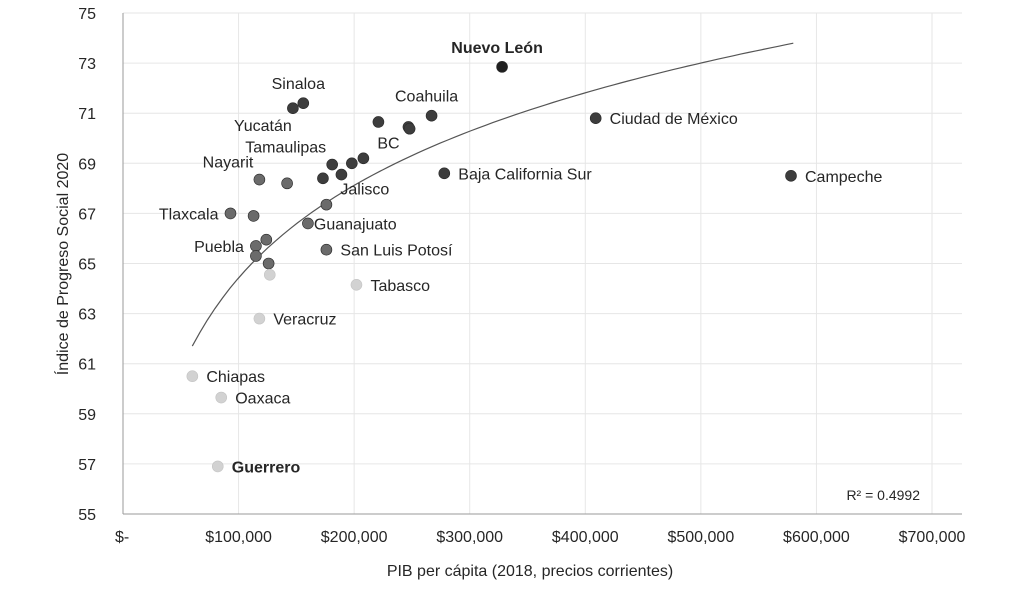 This screenshot has height=593, width=1024. What do you see at coordinates (388, 143) in the screenshot?
I see `point-label: BC` at bounding box center [388, 143].